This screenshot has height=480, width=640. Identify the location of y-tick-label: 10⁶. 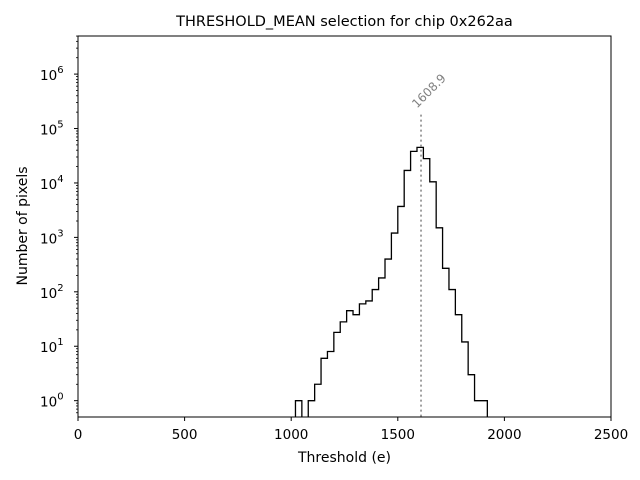
(52, 74).